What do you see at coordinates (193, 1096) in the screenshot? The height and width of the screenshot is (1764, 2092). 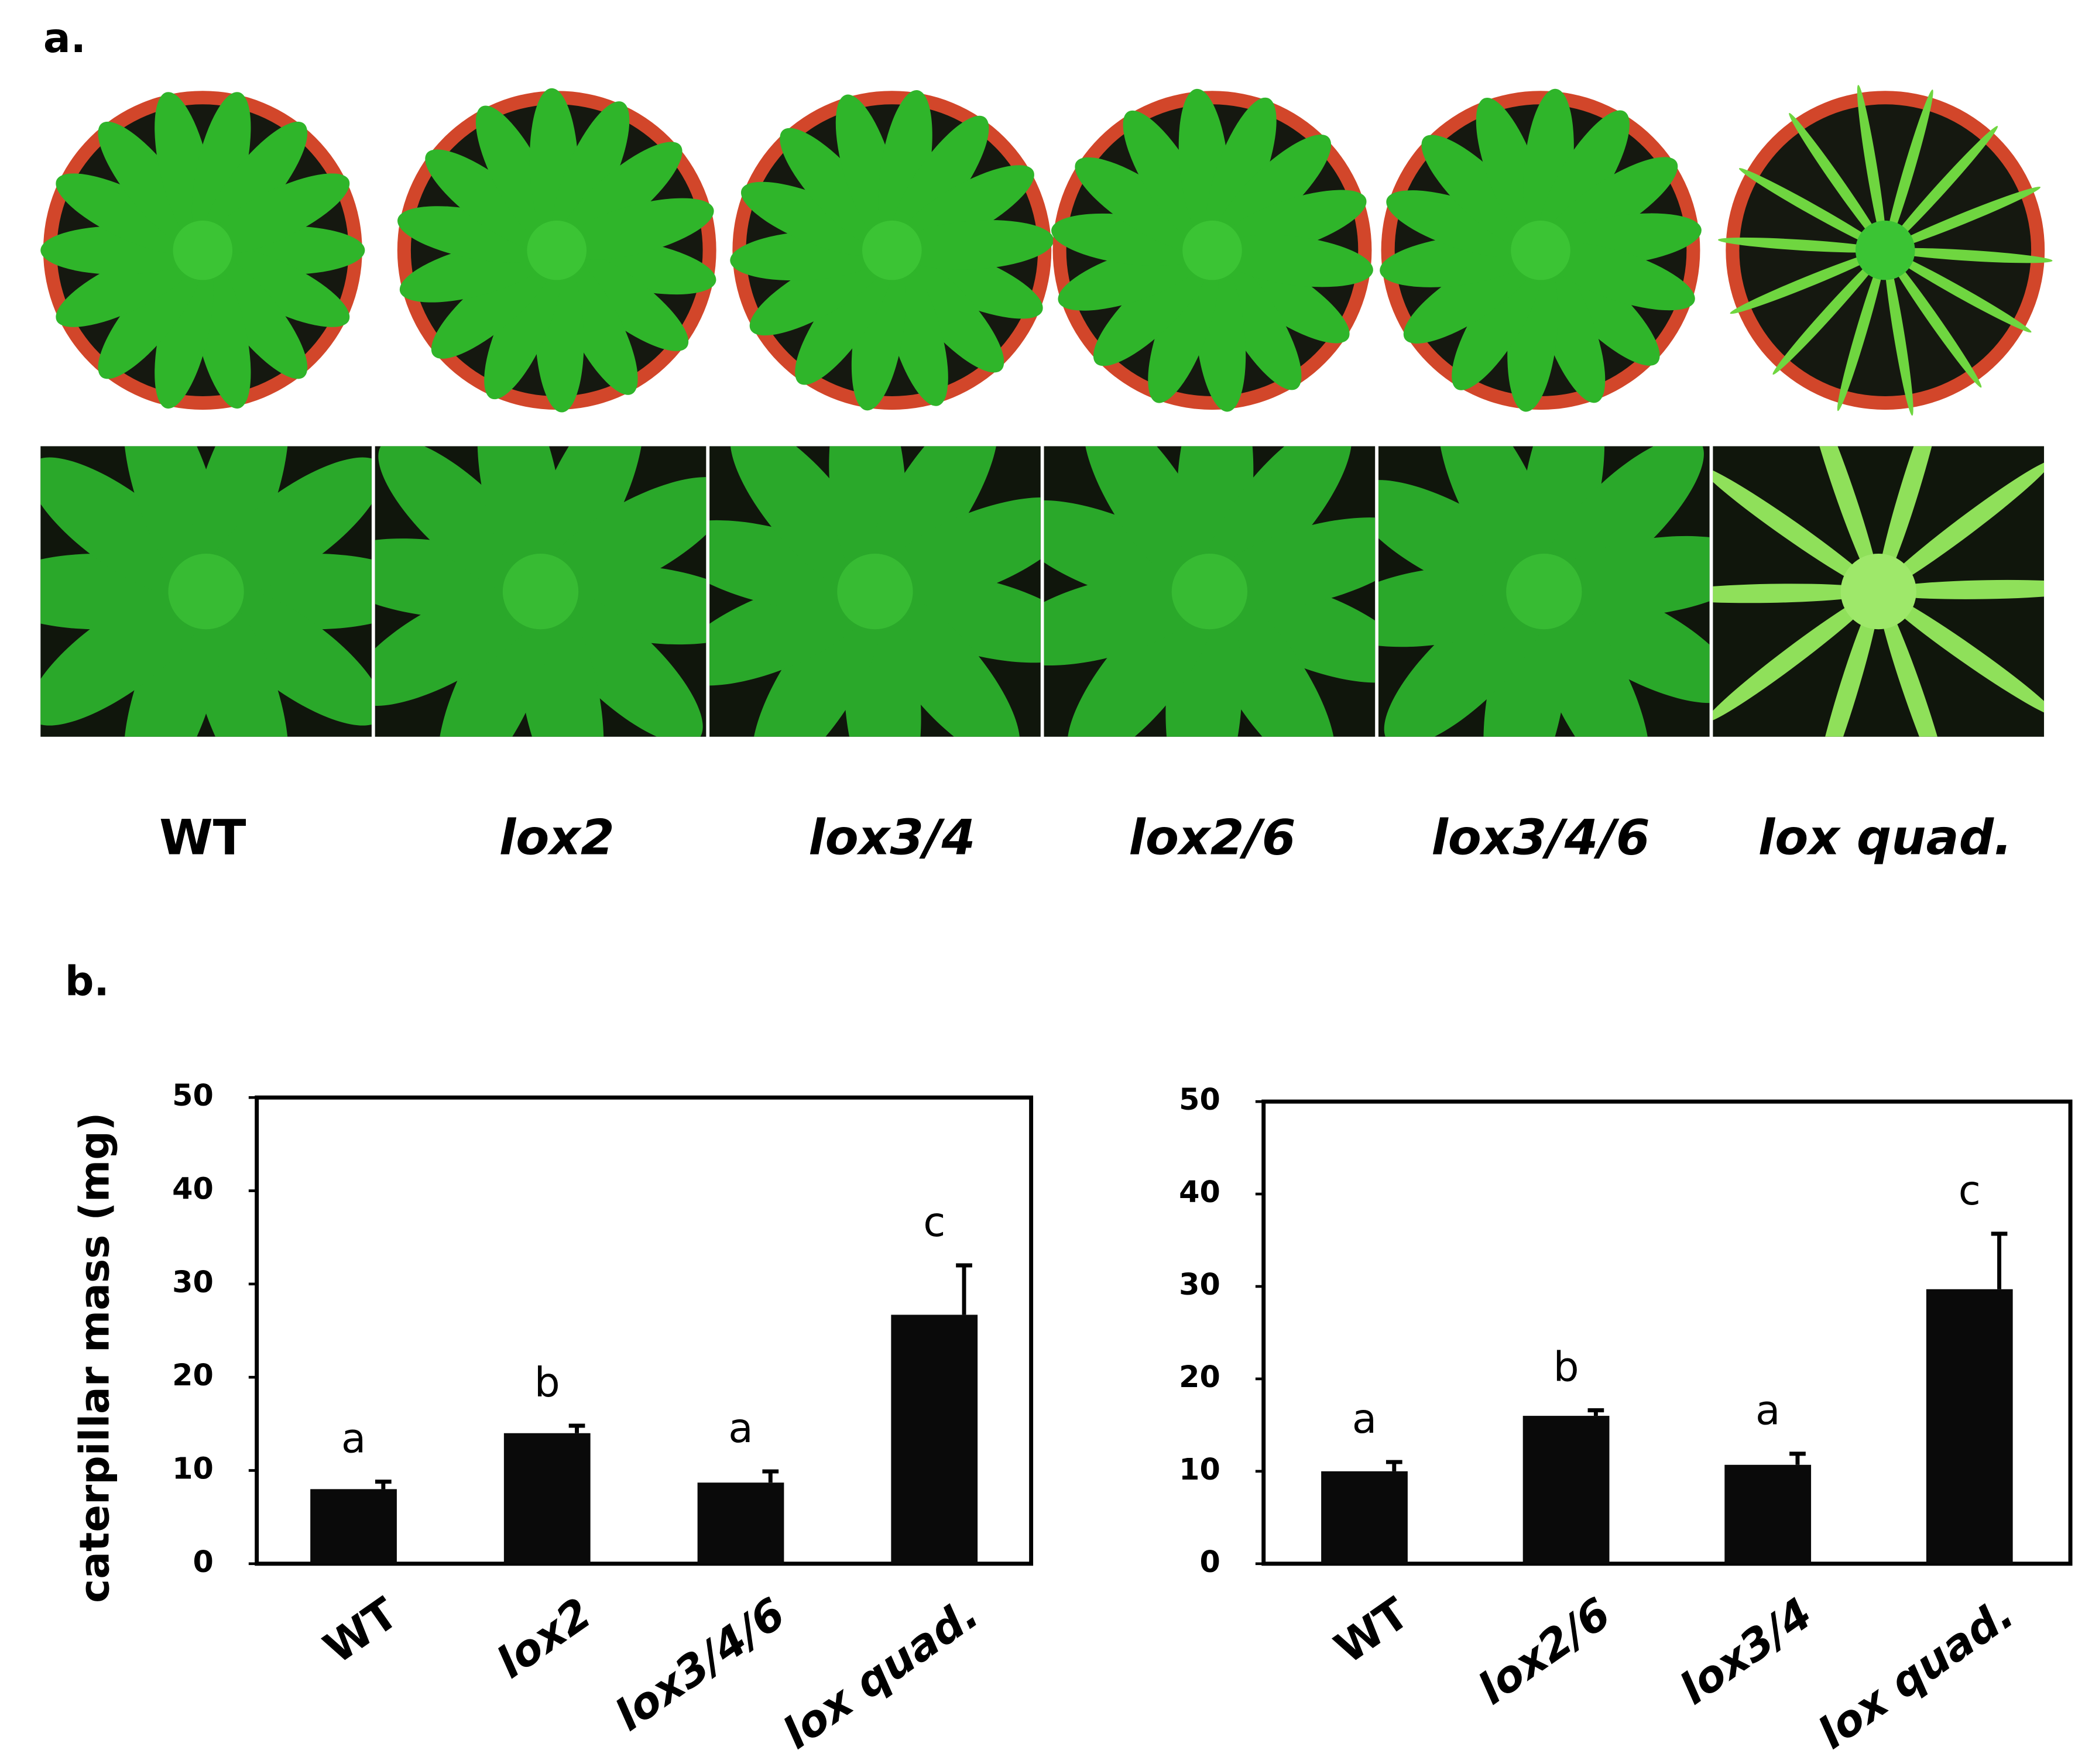 I see `y-tick-label: 50` at bounding box center [193, 1096].